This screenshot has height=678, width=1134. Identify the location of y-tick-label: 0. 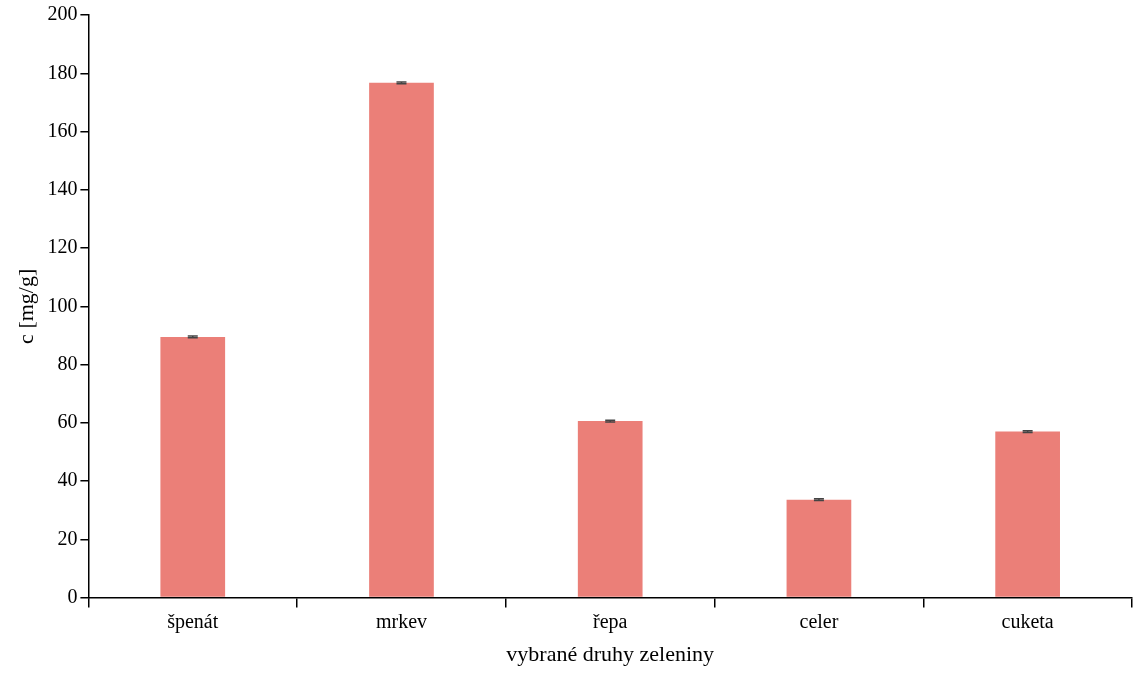
(72, 595).